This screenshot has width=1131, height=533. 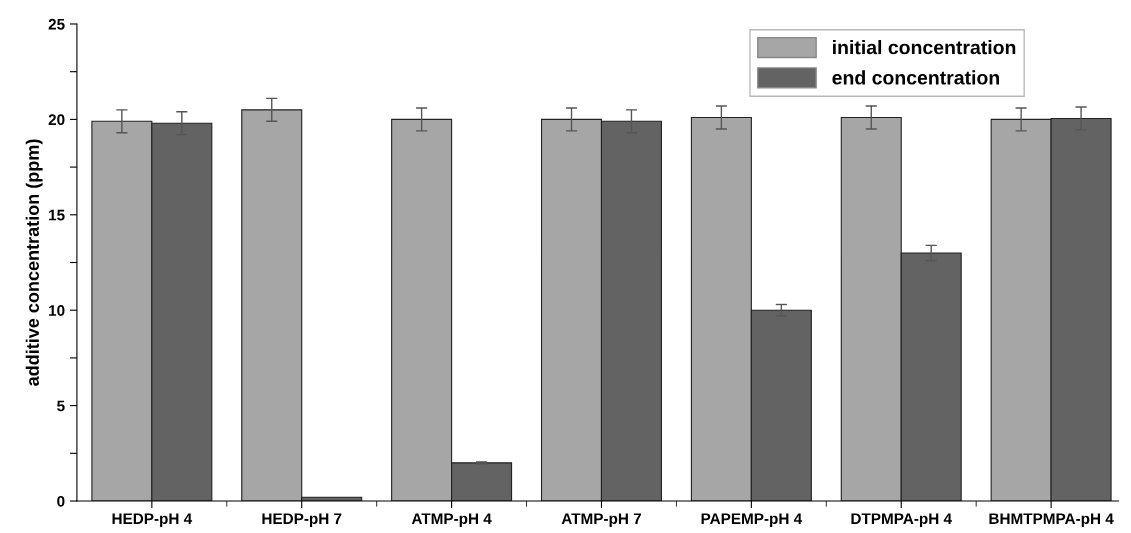 I want to click on legend-label: initial concentration, so click(x=924, y=47).